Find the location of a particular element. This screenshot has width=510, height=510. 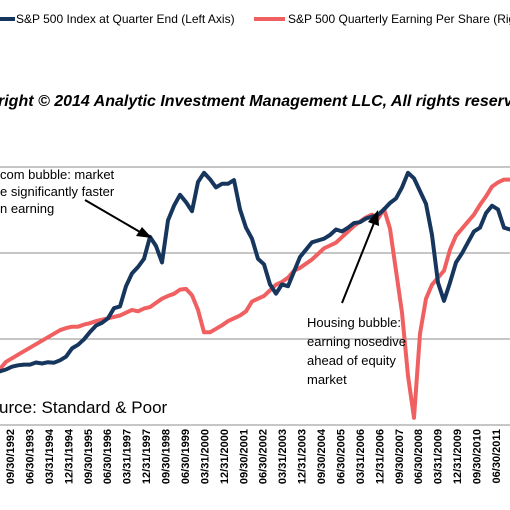

annotation-housing-arrowhead is located at coordinates (373, 218).